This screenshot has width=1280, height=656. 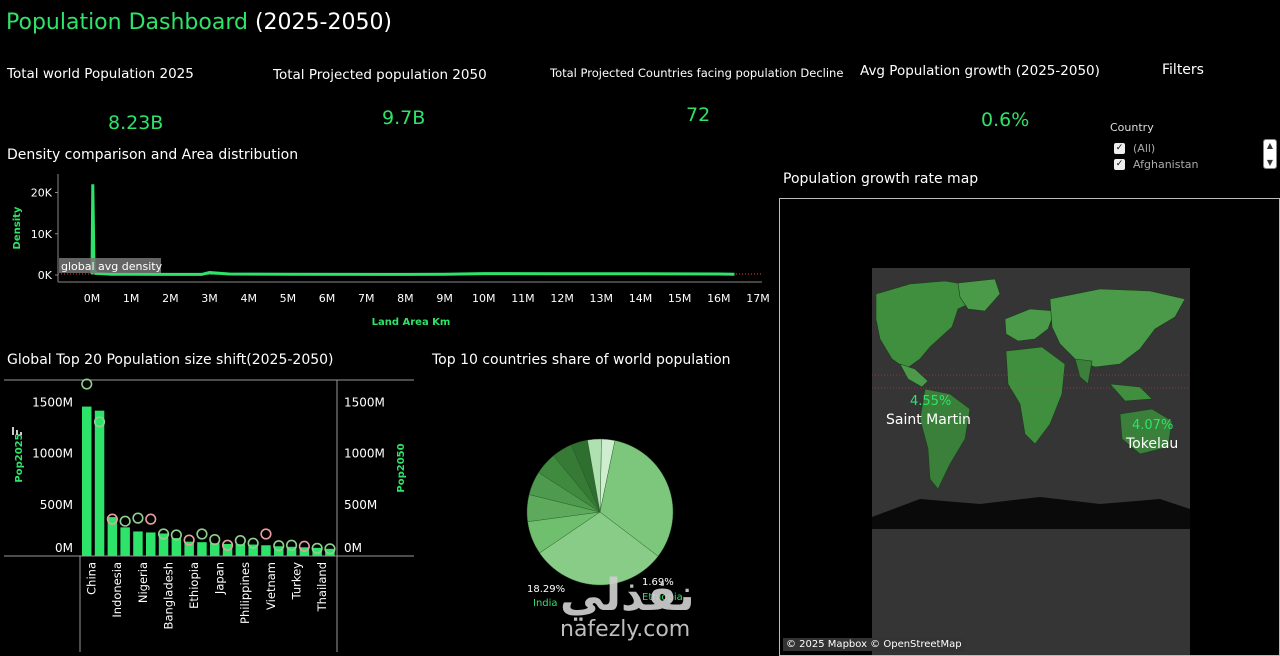 What do you see at coordinates (327, 298) in the screenshot?
I see `density-x-tick-label: 6M` at bounding box center [327, 298].